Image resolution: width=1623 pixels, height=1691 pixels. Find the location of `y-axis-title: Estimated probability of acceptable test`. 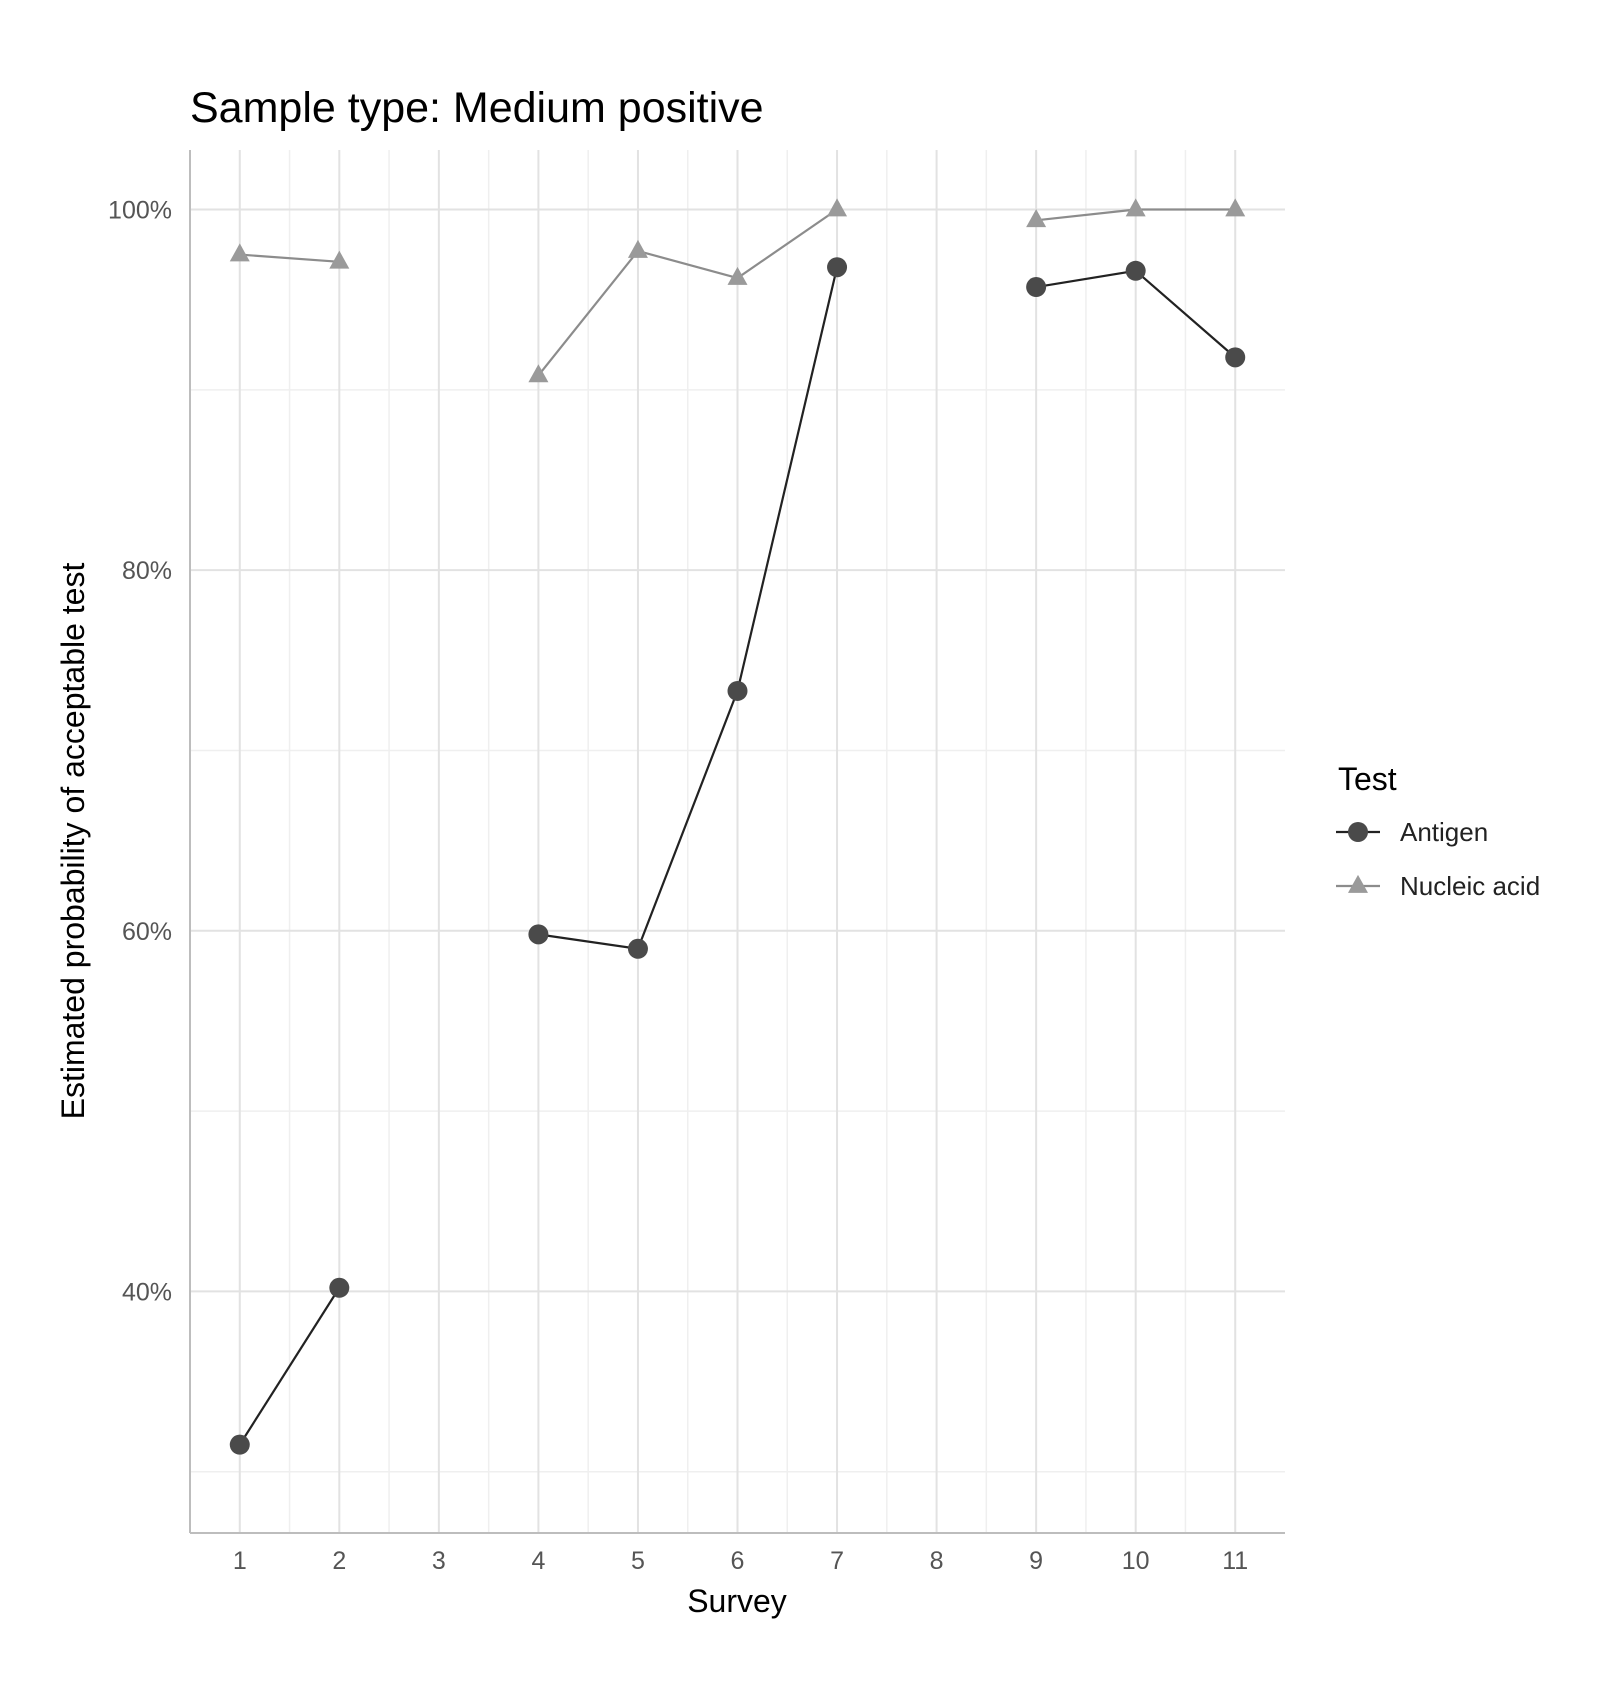

y-axis-title: Estimated probability of acceptable test is located at coordinates (73, 841).